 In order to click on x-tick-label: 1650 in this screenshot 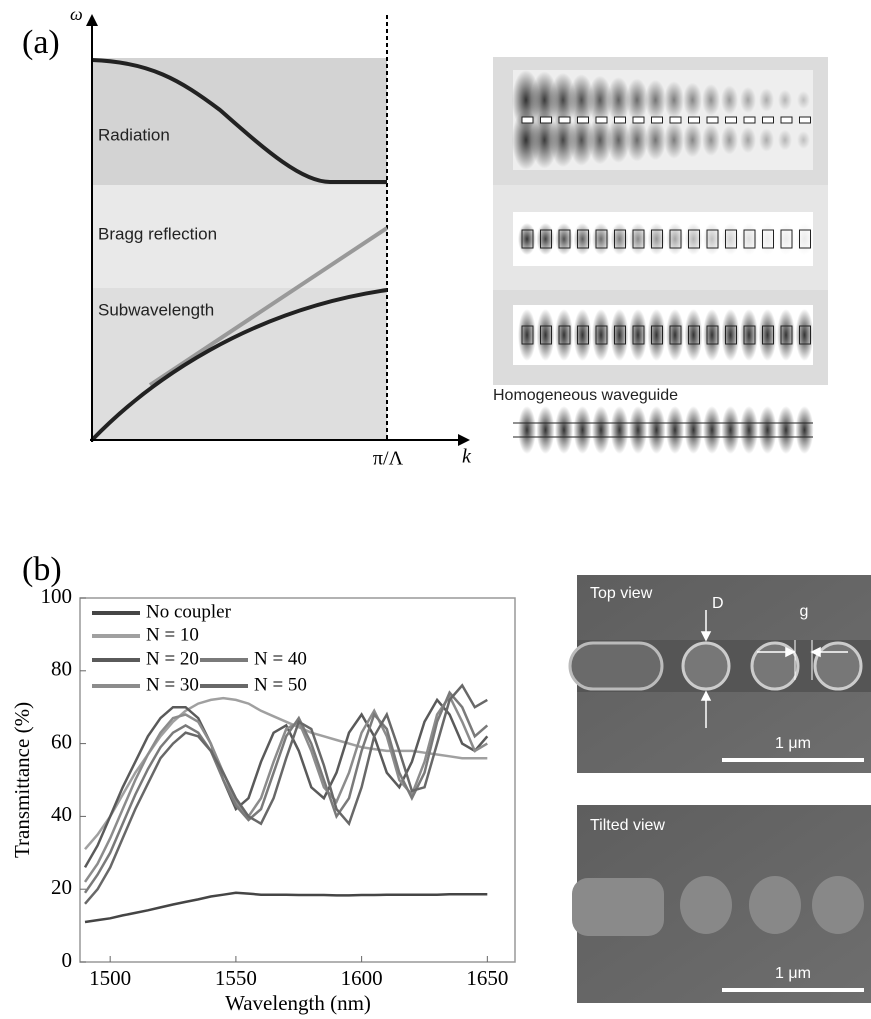, I will do `click(487, 978)`.